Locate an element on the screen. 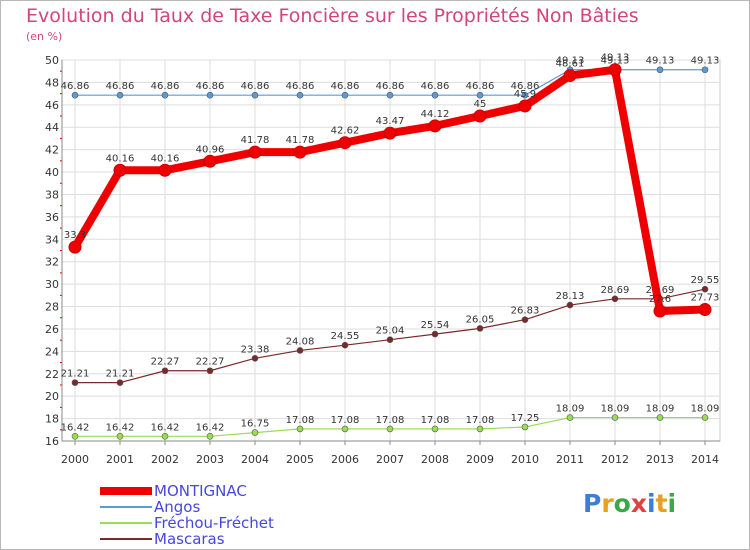  y-tick-label: 38 is located at coordinates (52, 194).